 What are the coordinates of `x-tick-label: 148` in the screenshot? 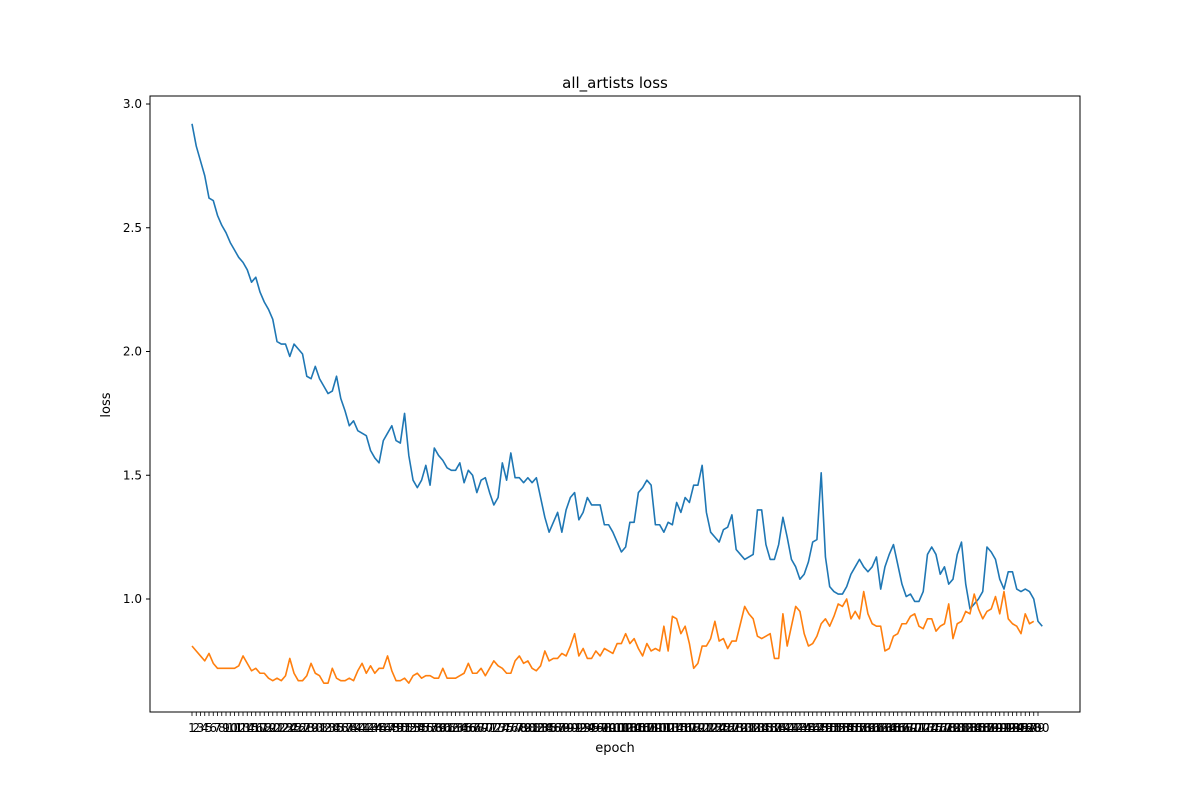 It's located at (816, 728).